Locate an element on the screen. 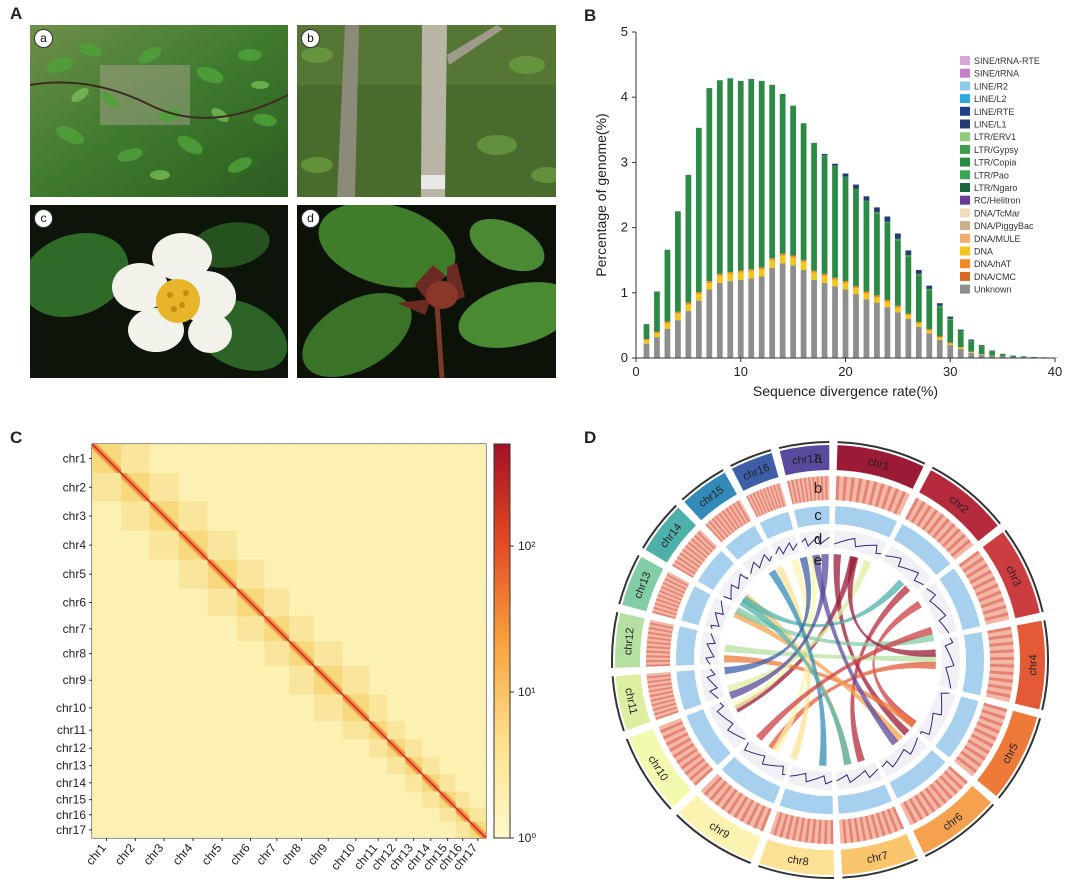  legend-label: LTR/Ngaro is located at coordinates (995, 188).